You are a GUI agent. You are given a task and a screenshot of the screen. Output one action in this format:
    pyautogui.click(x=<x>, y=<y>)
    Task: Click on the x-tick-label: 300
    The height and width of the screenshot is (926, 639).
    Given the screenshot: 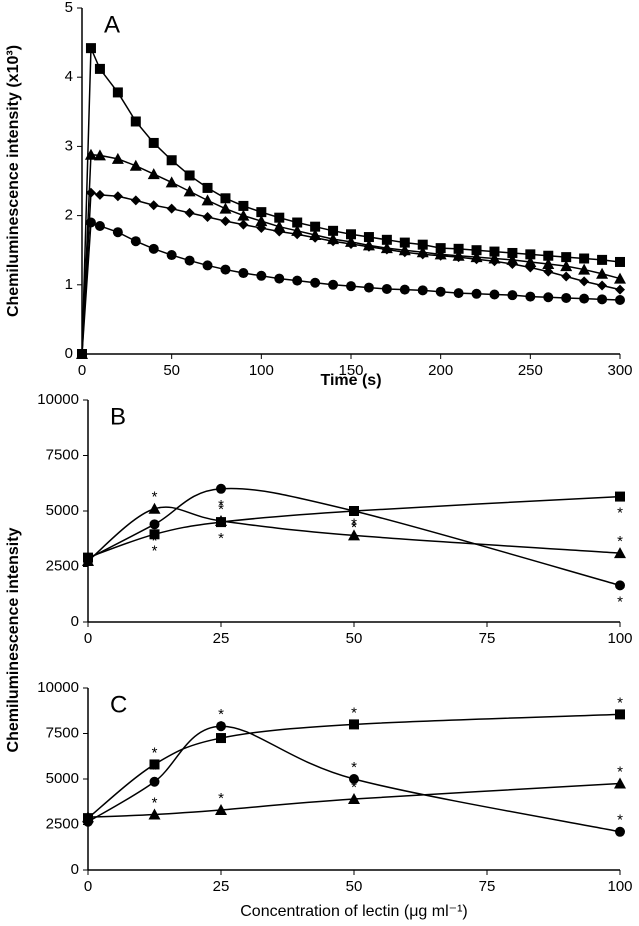 What is the action you would take?
    pyautogui.click(x=619, y=370)
    